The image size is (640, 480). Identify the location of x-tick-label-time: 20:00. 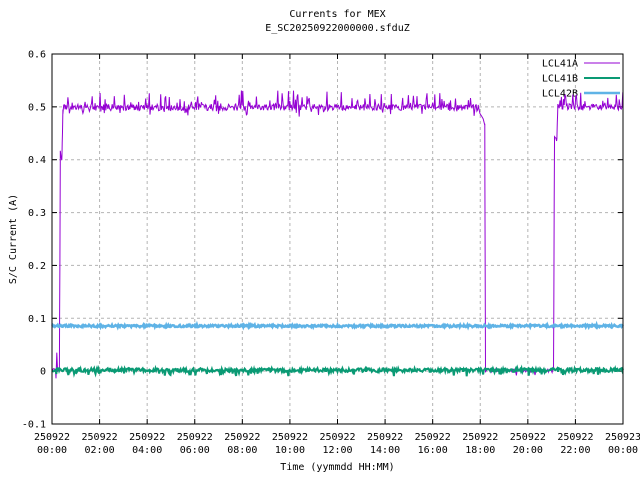
(528, 450).